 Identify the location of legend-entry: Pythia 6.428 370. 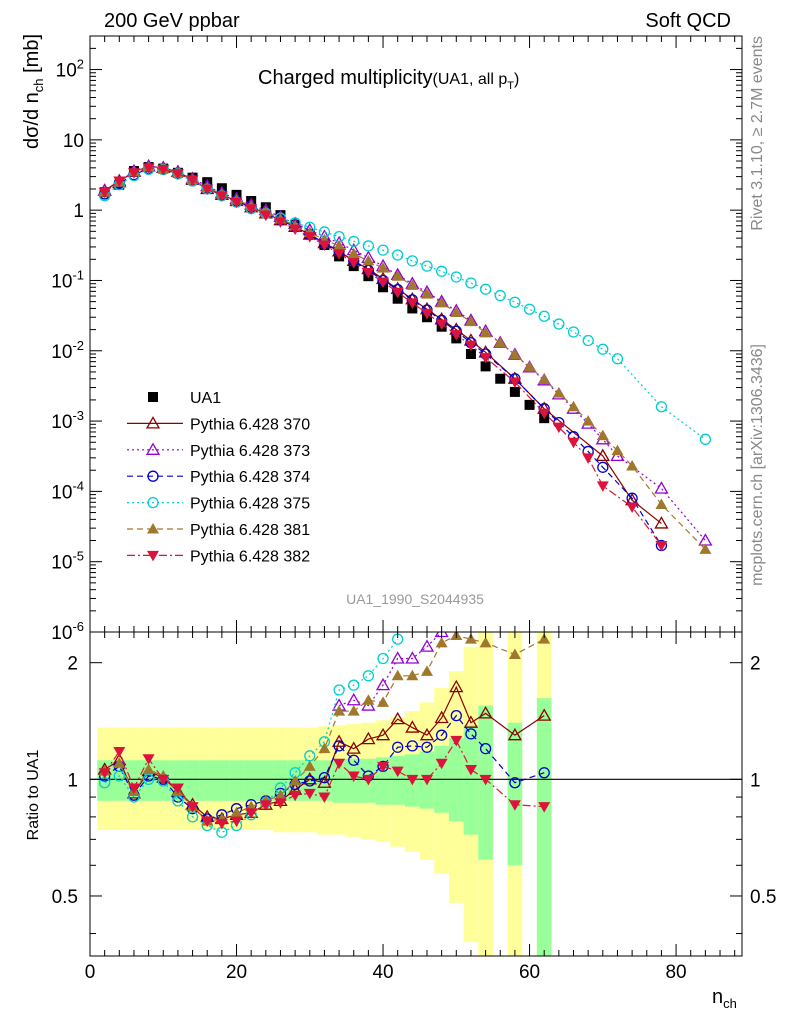
(218, 424).